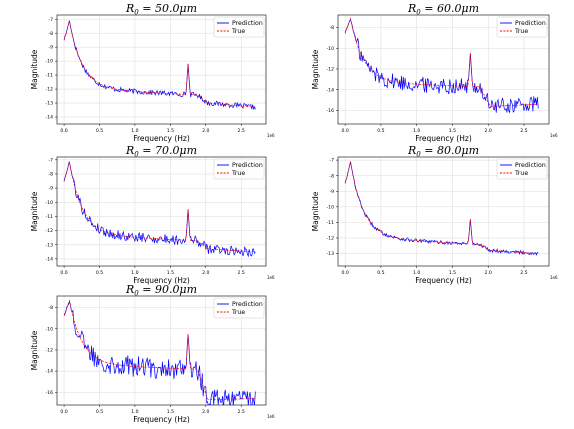 This screenshot has height=429, width=574. I want to click on x-offset-label: 1e6, so click(271, 277).